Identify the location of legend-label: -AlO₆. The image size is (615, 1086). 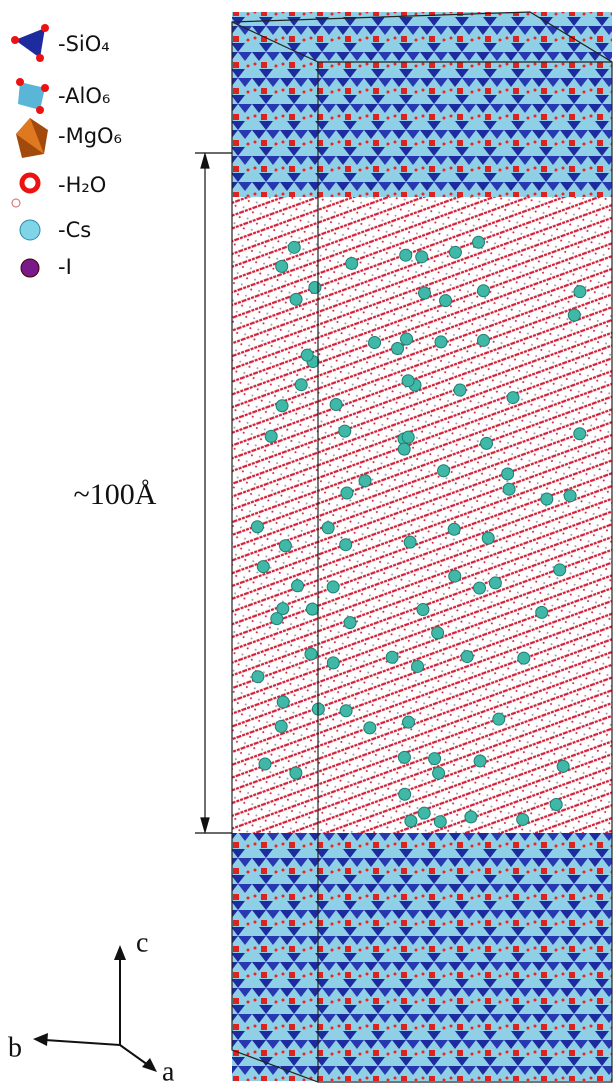
(84, 96).